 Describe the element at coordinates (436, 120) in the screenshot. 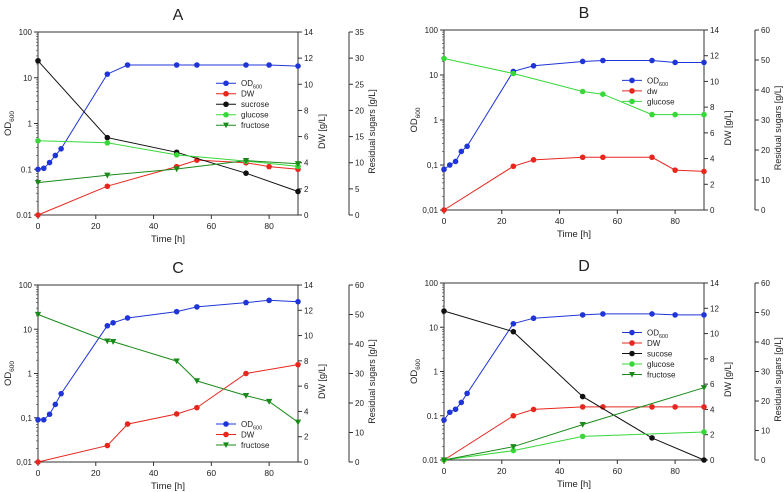

I see `y-left-tick-label: 1` at that location.